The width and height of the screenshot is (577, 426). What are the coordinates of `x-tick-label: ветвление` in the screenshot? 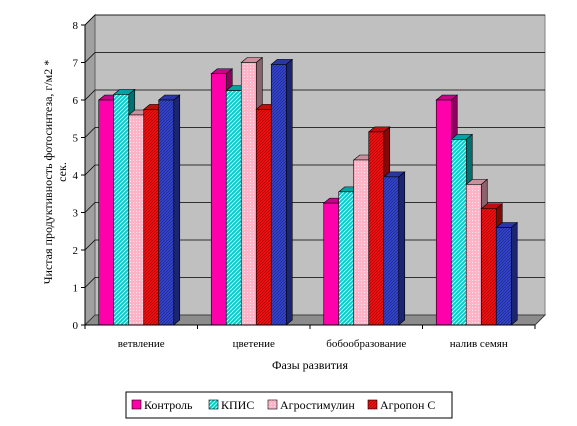 It's located at (141, 344).